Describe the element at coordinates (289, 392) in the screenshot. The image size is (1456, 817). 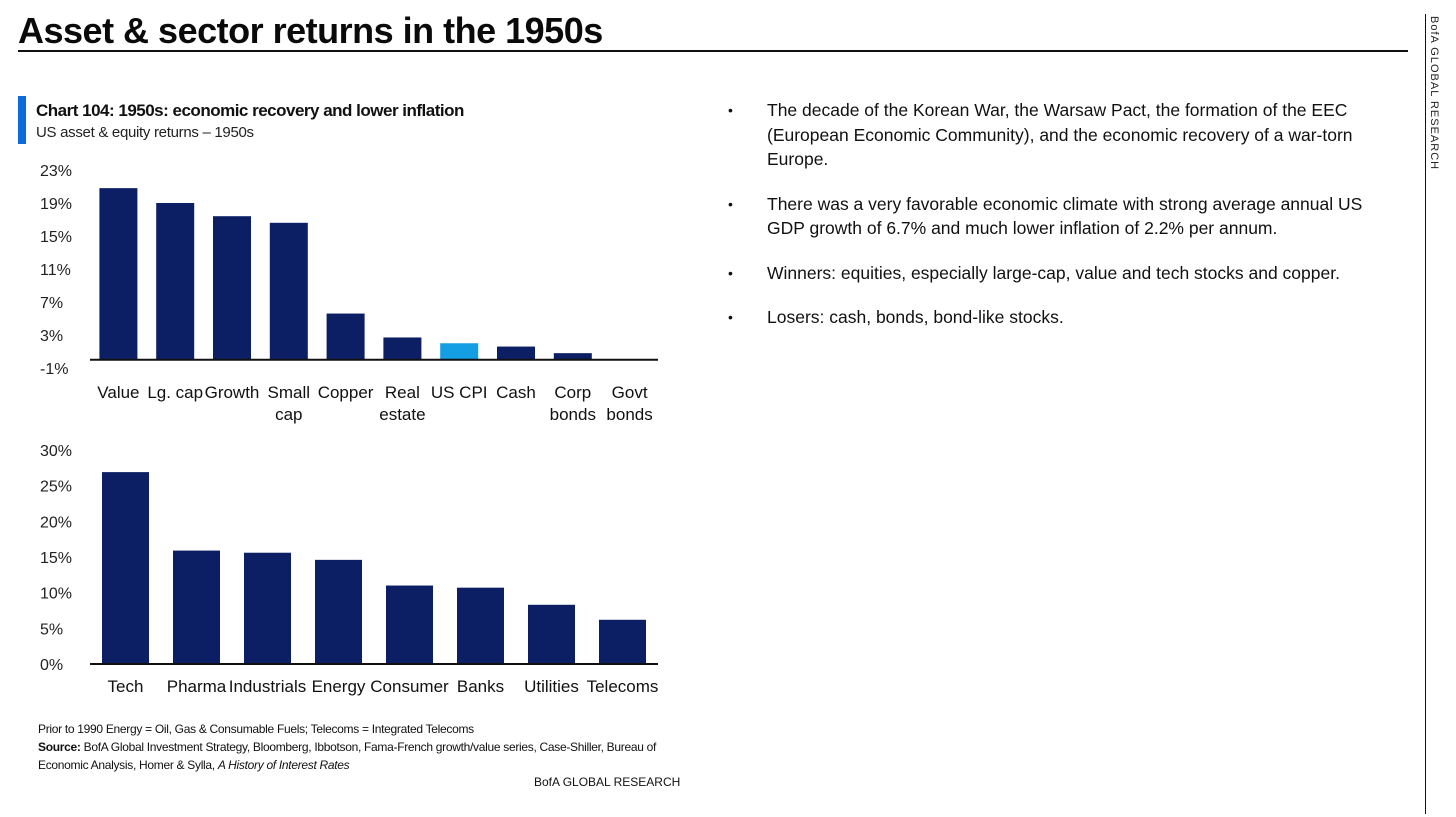
I see `category-label: Small` at that location.